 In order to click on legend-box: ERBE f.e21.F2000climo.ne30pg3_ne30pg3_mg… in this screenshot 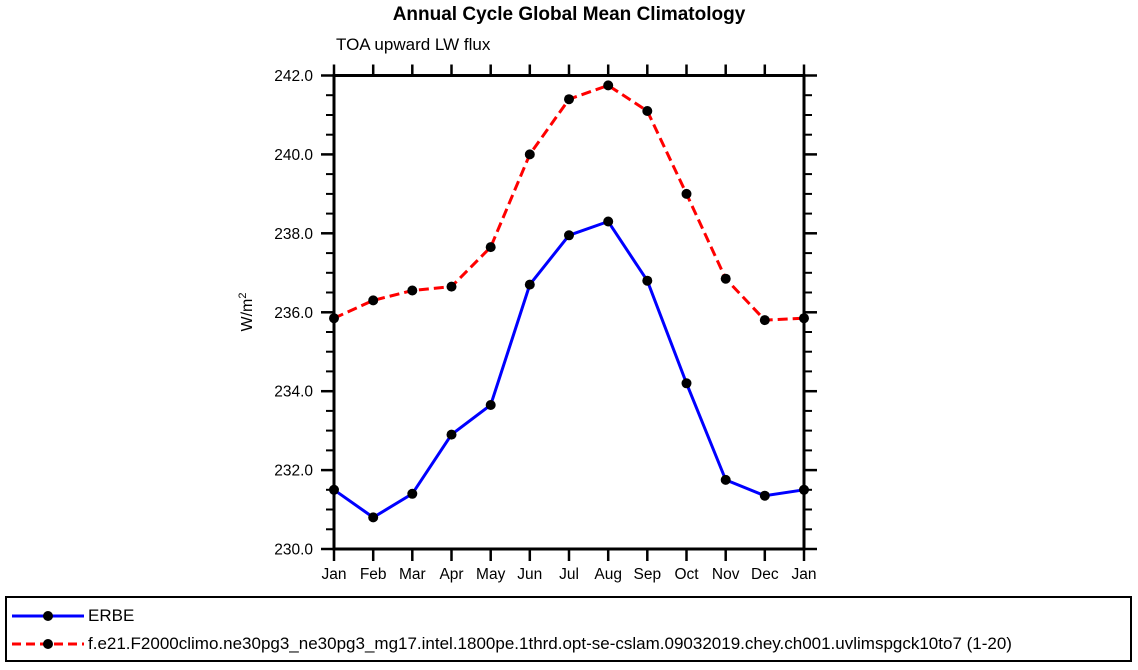, I will do `click(568, 629)`.